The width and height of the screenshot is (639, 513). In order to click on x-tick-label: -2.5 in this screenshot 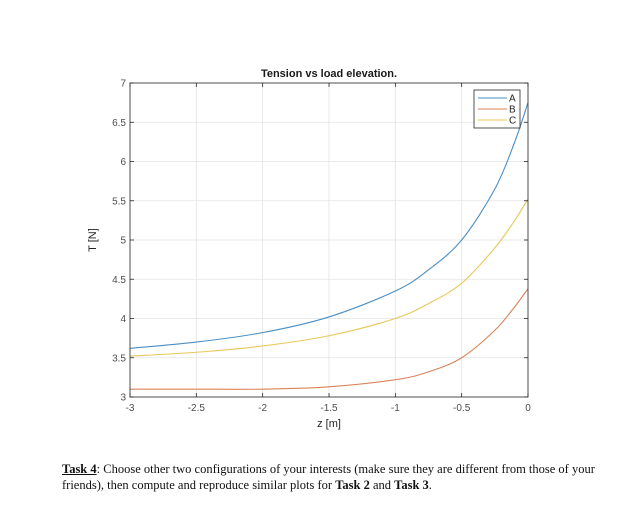, I will do `click(197, 408)`.